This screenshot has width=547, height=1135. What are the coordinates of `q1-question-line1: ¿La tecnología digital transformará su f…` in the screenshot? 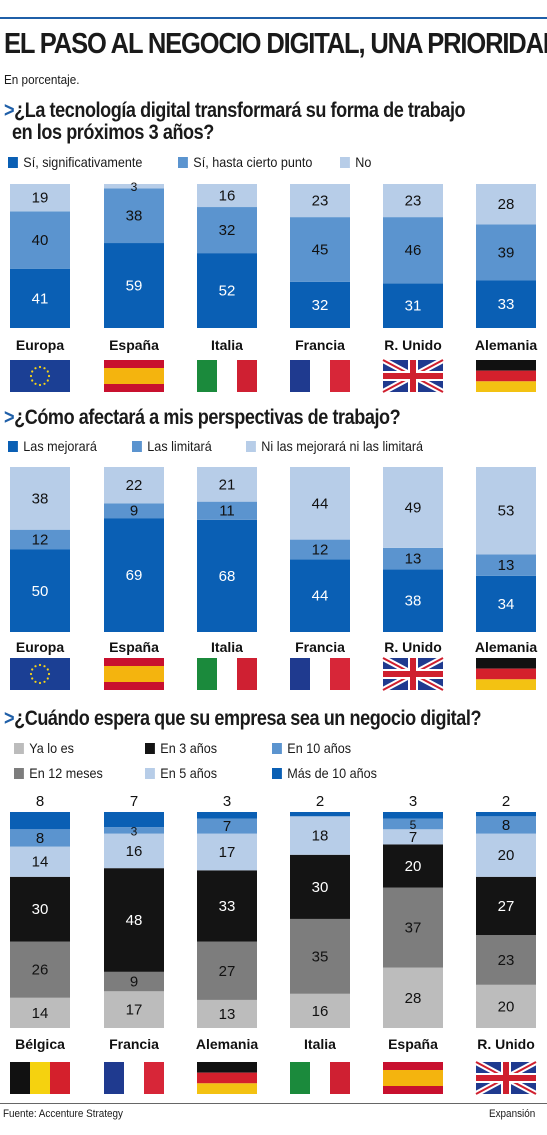 It's located at (240, 110).